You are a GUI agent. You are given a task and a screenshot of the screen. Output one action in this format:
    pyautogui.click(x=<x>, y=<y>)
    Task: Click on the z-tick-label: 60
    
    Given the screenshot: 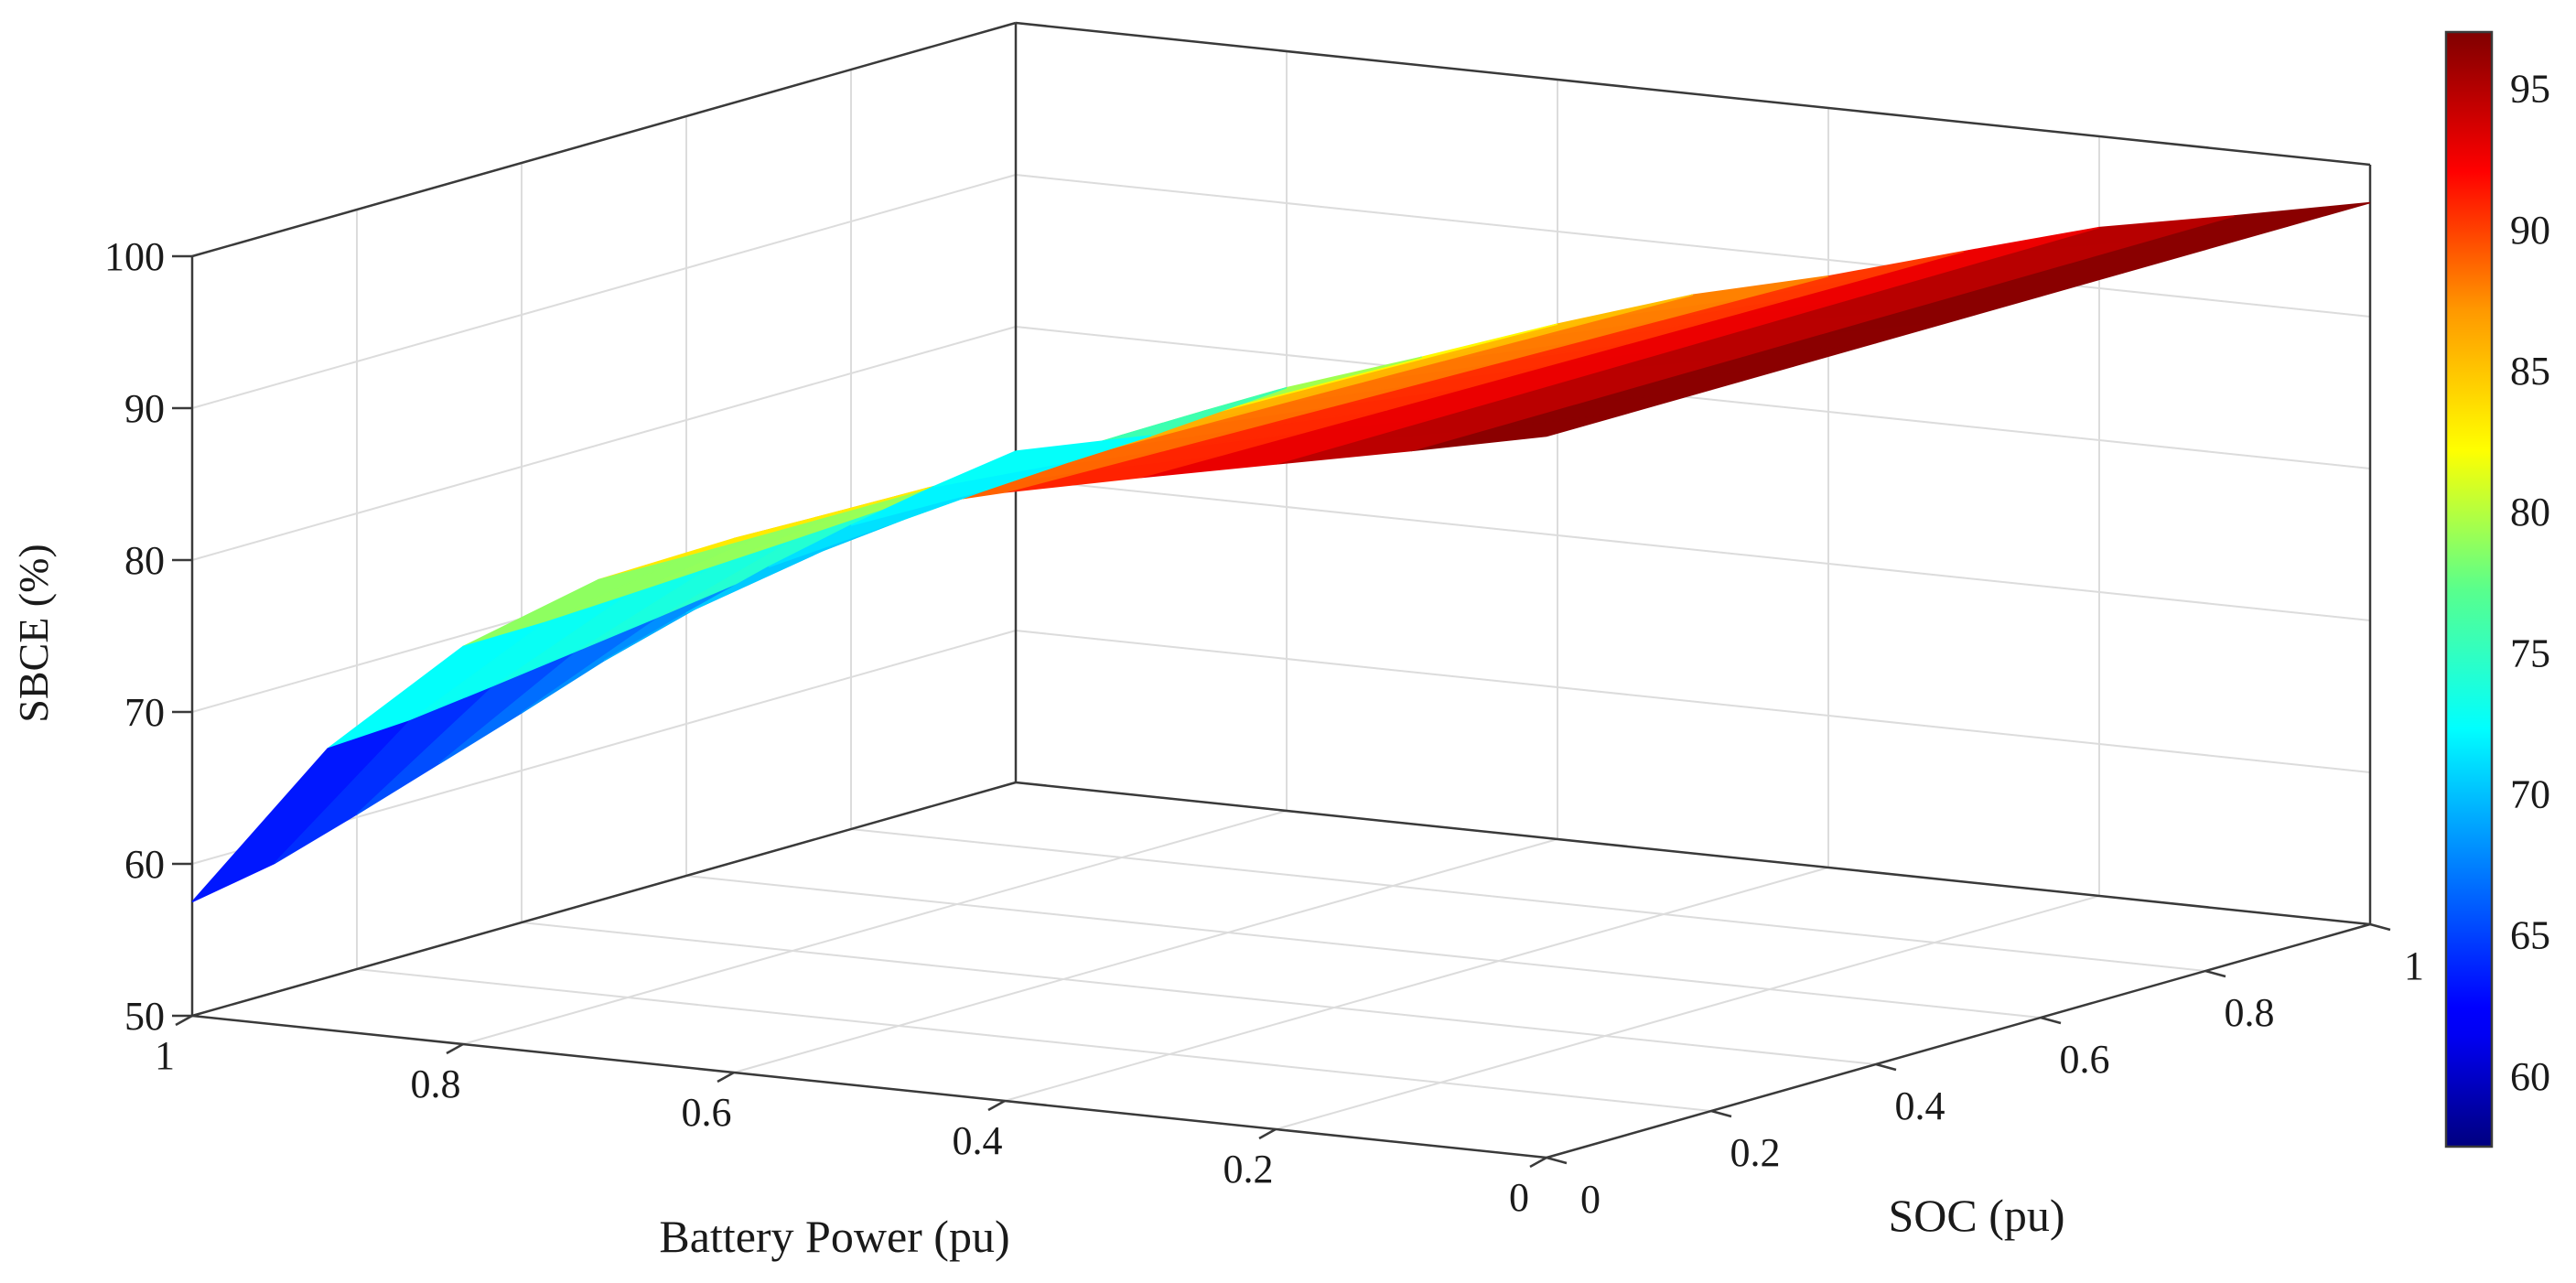 What is the action you would take?
    pyautogui.click(x=144, y=865)
    